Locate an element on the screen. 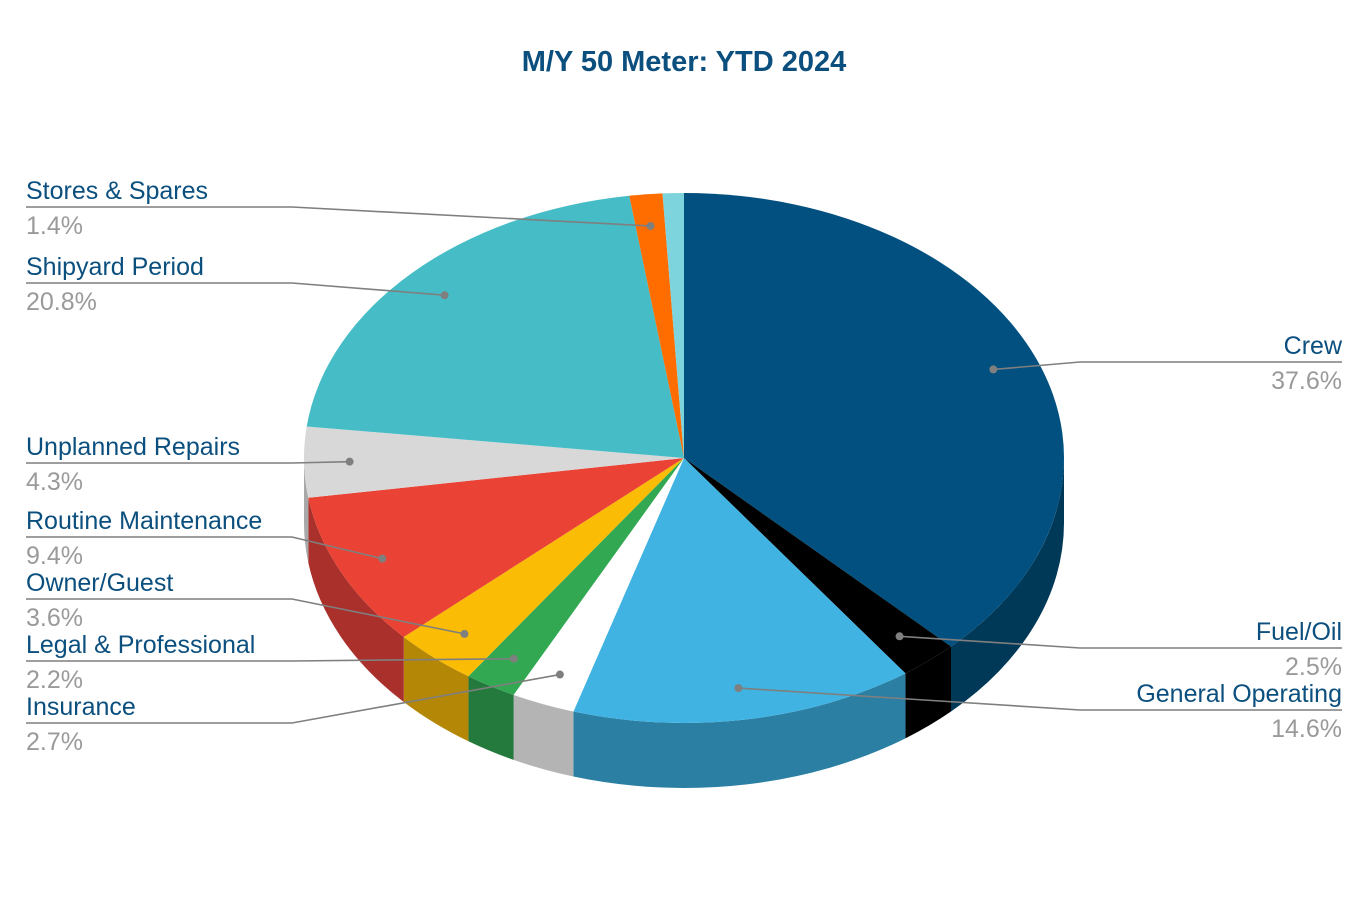 The width and height of the screenshot is (1368, 912). slice-label-shipyard-period: Shipyard Period is located at coordinates (115, 267).